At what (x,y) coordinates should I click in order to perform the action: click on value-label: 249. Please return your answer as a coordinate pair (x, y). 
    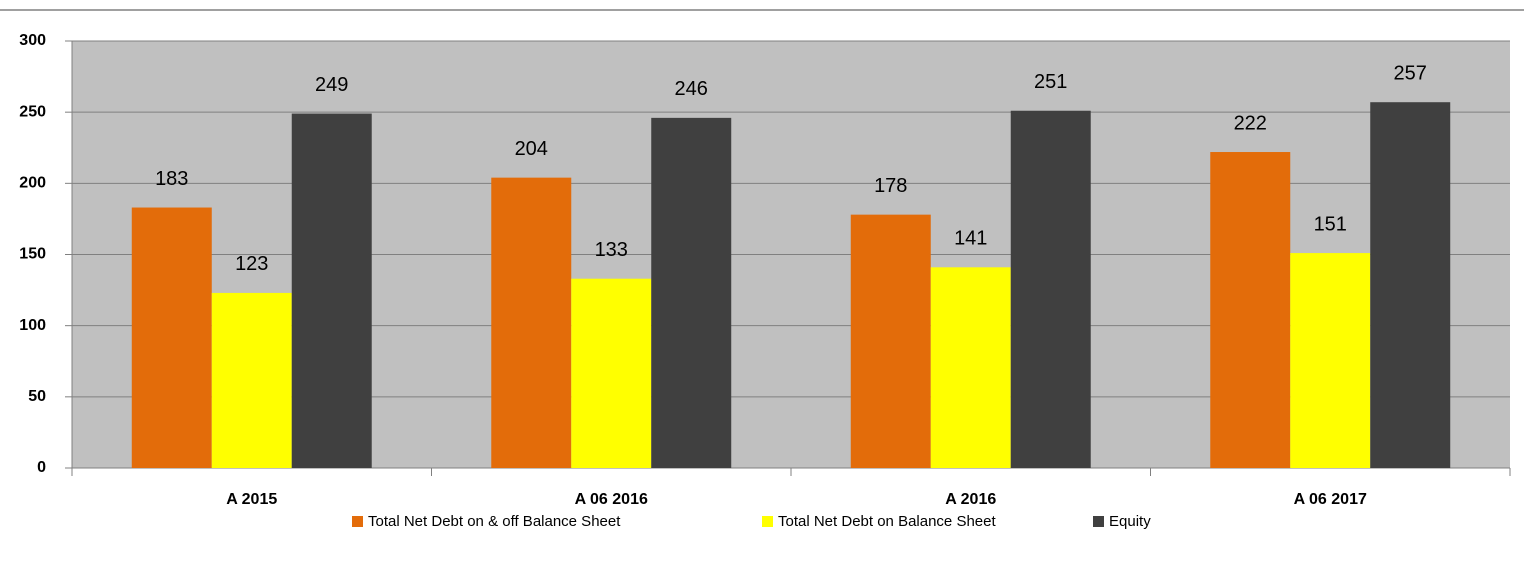
    Looking at the image, I should click on (331, 85).